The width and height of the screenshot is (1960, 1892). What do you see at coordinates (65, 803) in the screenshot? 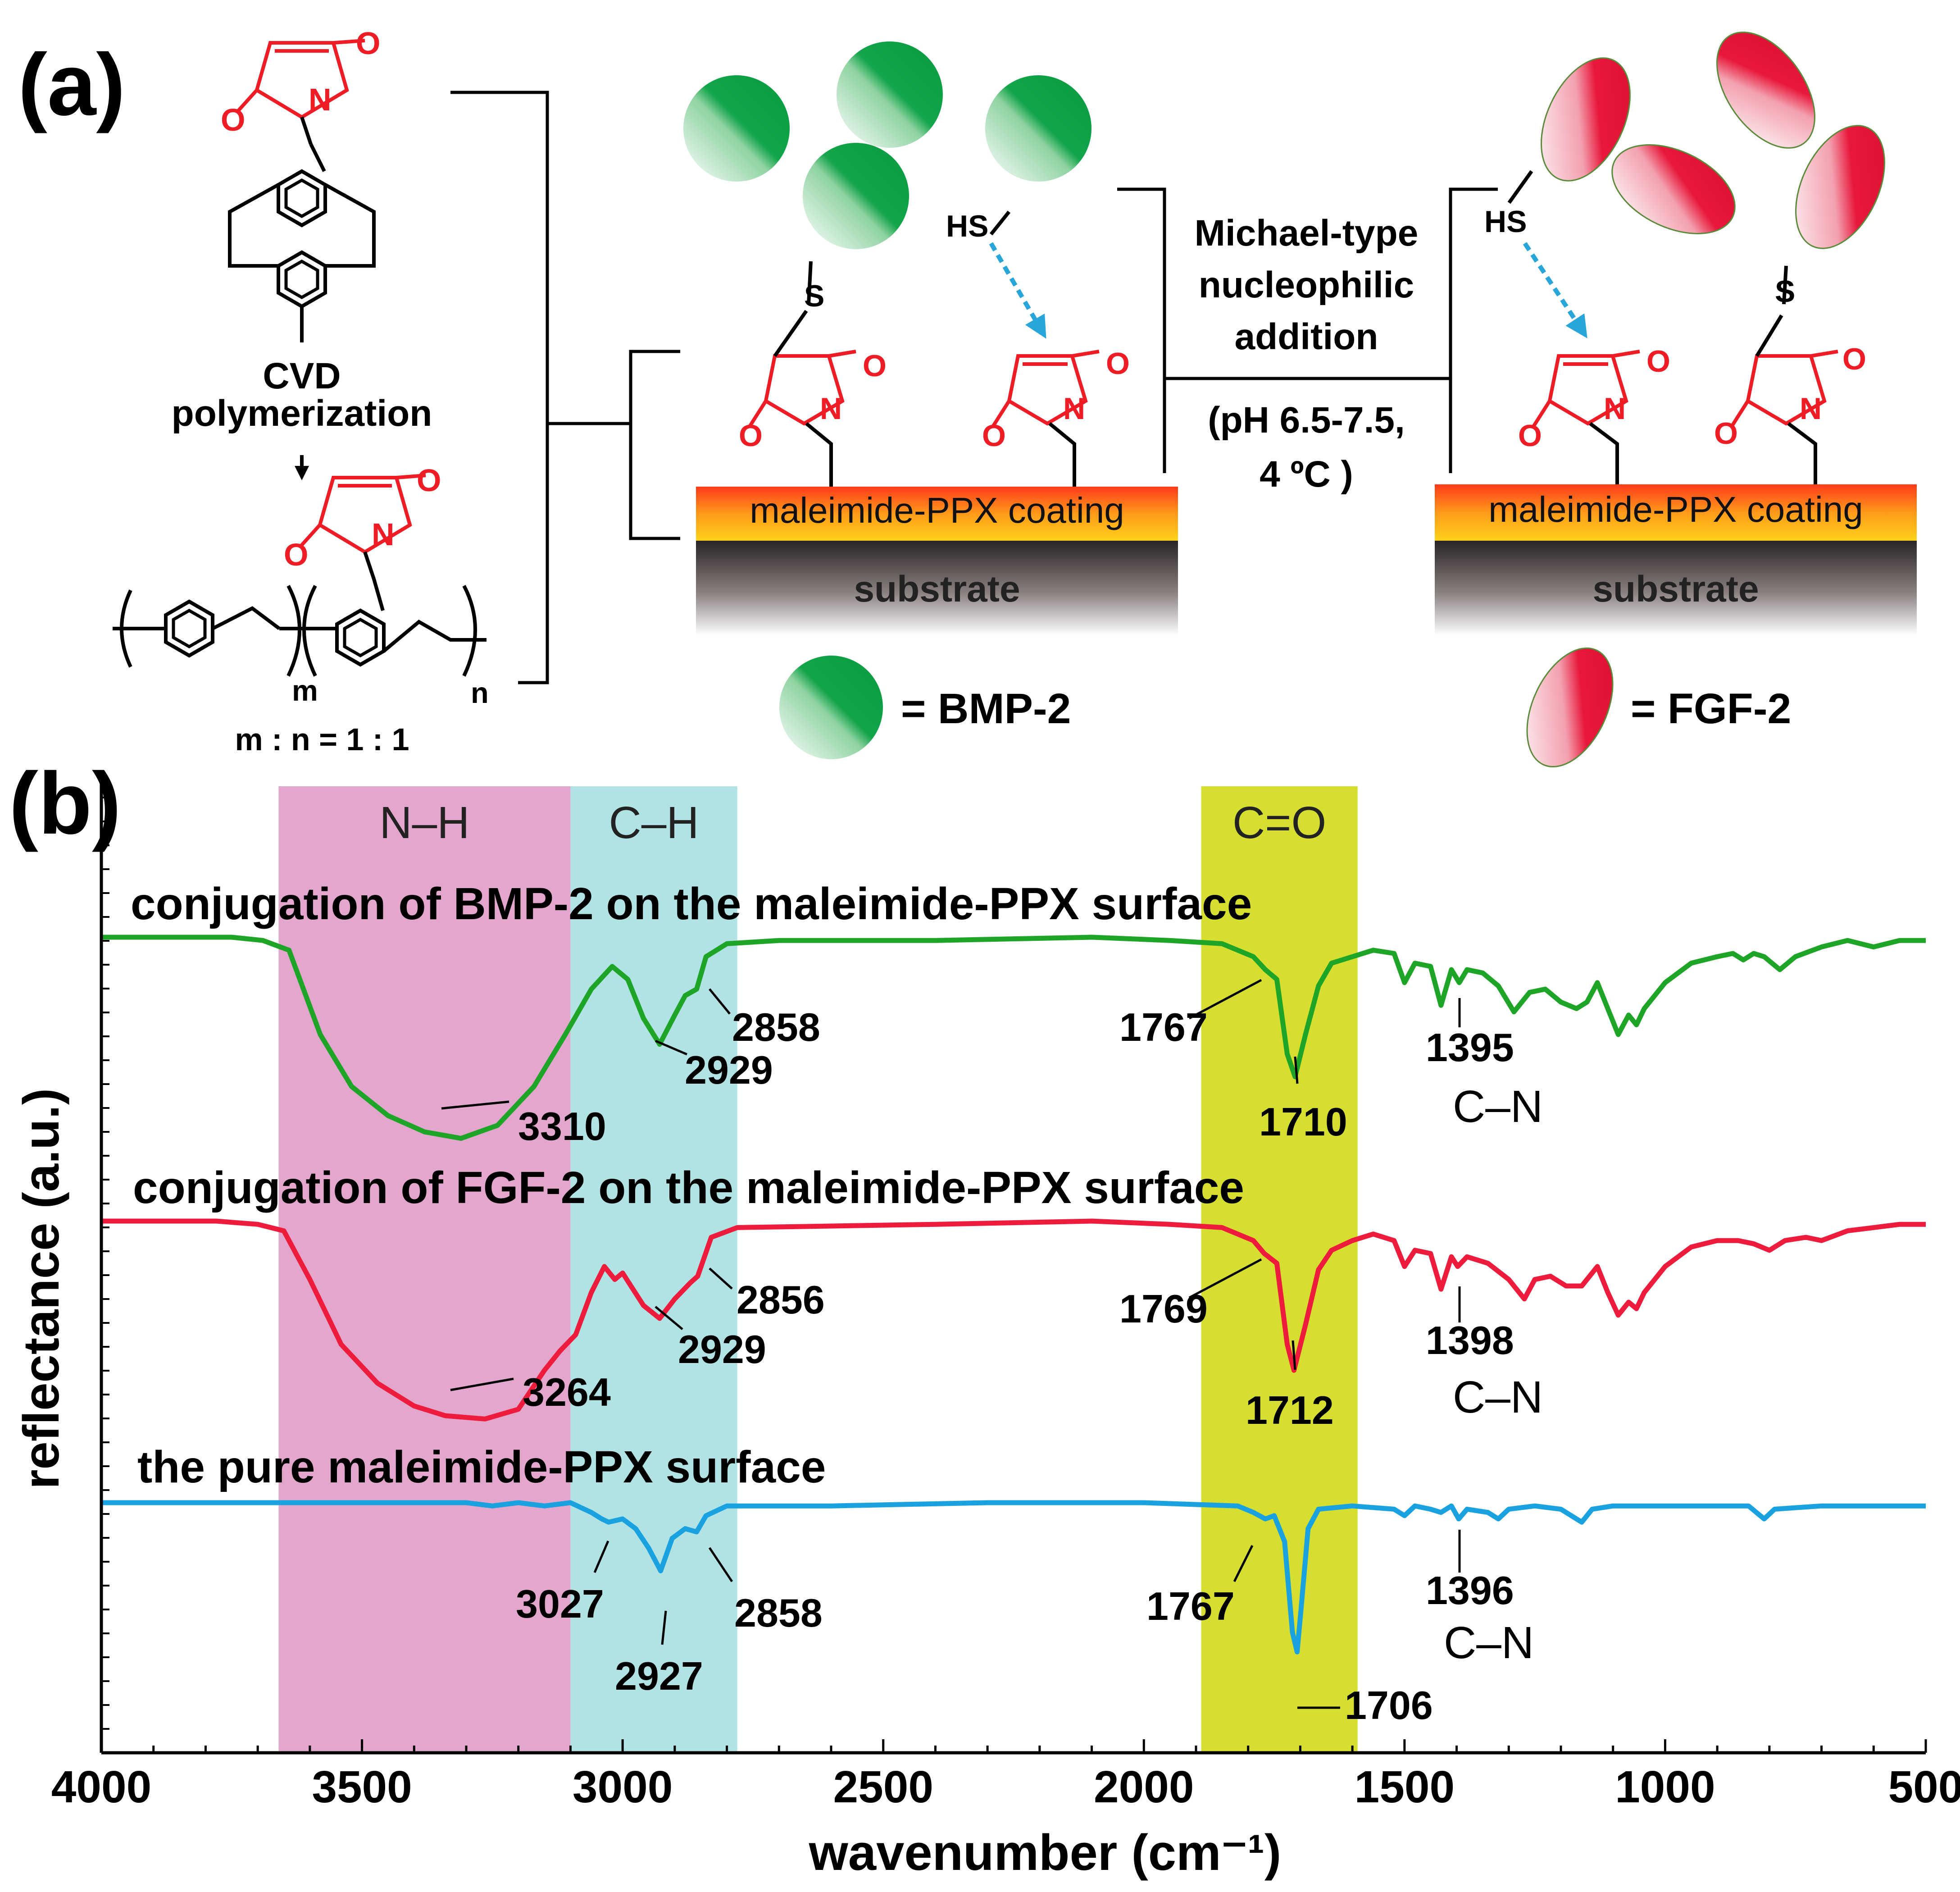
I see `panel-b-label: (b)` at bounding box center [65, 803].